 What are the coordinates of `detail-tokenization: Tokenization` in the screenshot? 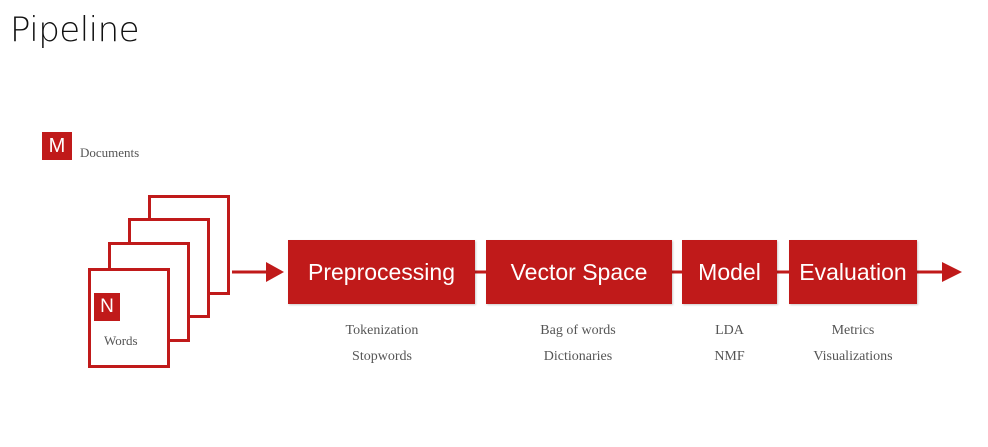 It's located at (382, 330).